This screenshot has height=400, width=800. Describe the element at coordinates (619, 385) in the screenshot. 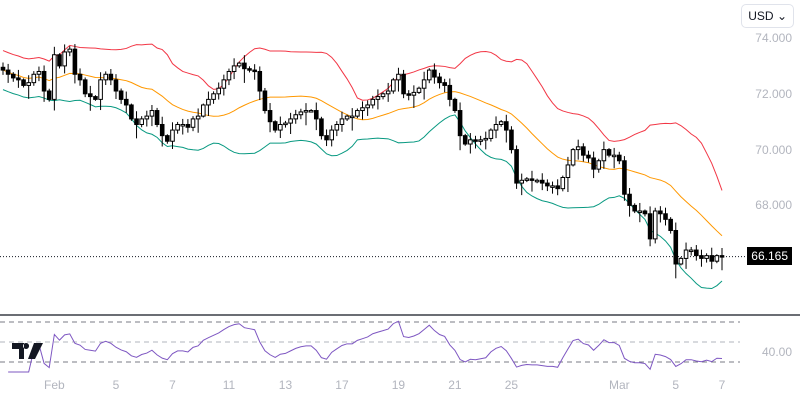

I see `x-axis-label: Mar` at that location.